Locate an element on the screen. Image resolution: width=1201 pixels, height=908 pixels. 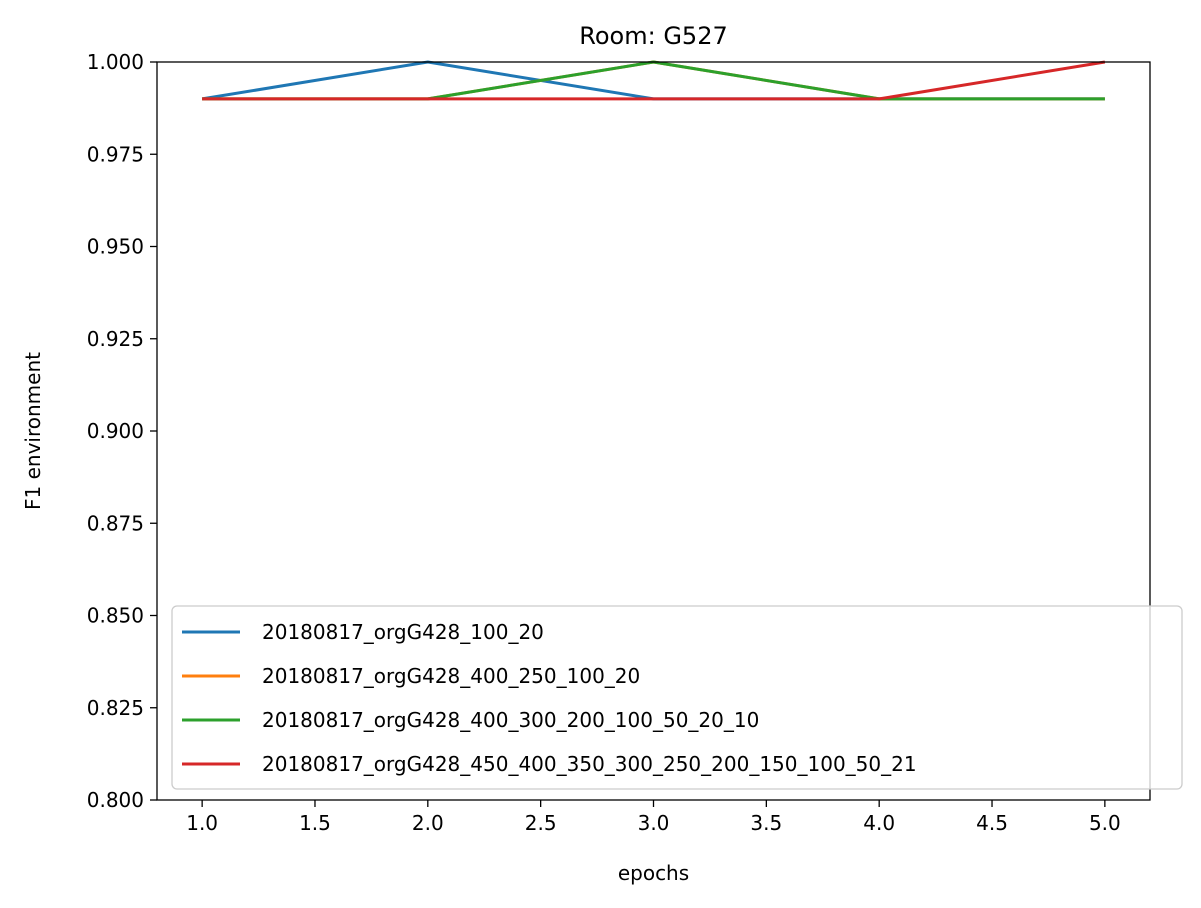
x-tick-label: 4.5 is located at coordinates (992, 823).